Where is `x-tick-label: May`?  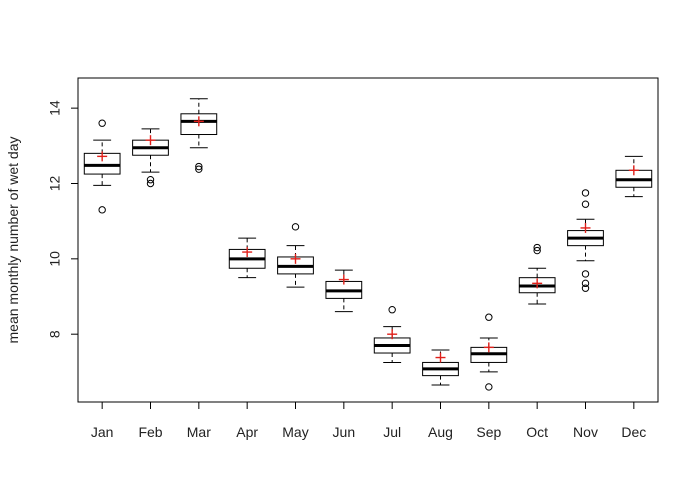
x-tick-label: May is located at coordinates (295, 432).